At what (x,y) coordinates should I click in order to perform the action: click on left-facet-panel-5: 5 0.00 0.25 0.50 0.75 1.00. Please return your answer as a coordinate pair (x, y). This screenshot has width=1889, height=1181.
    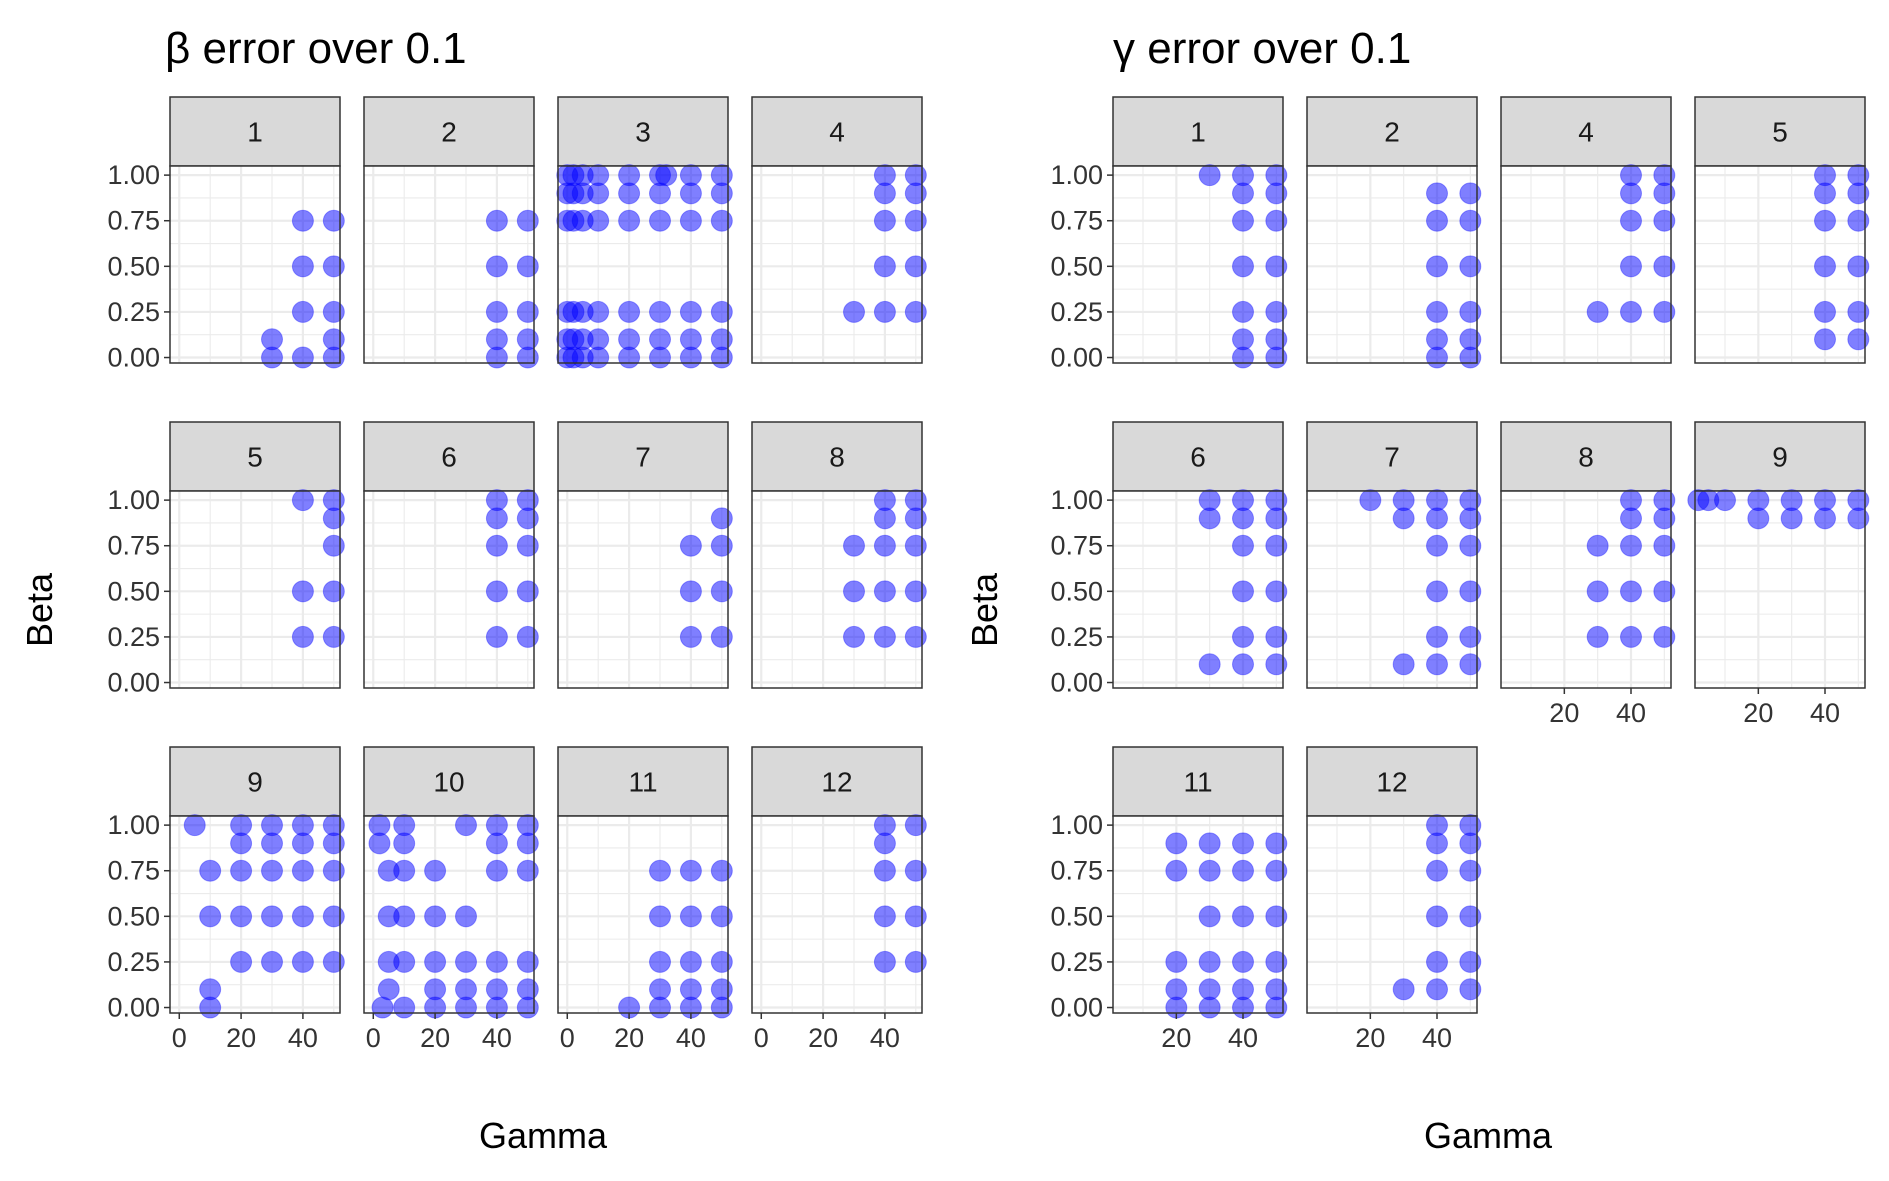
    Looking at the image, I should click on (226, 559).